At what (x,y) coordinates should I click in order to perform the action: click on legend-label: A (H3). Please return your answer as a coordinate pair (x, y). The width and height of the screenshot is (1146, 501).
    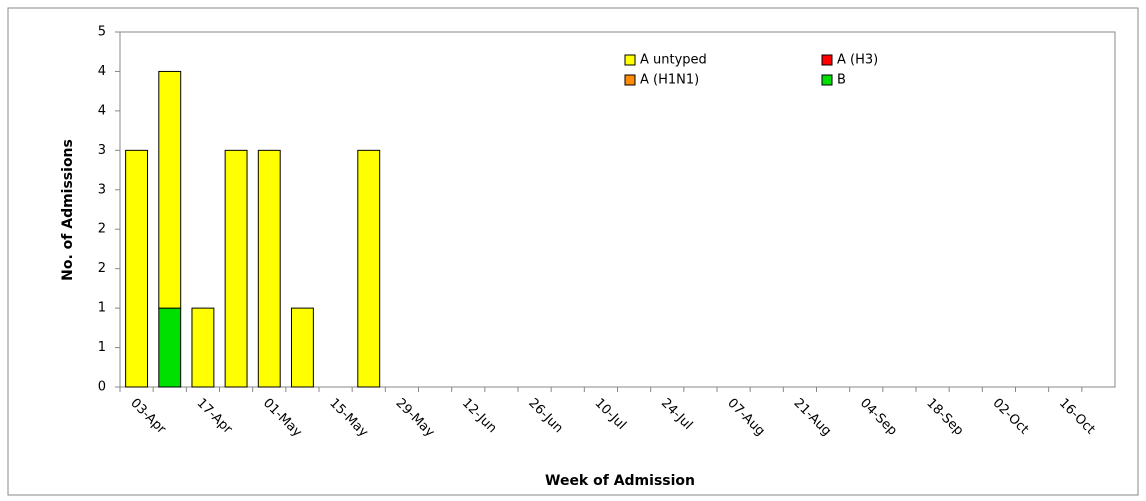
    Looking at the image, I should click on (857, 60).